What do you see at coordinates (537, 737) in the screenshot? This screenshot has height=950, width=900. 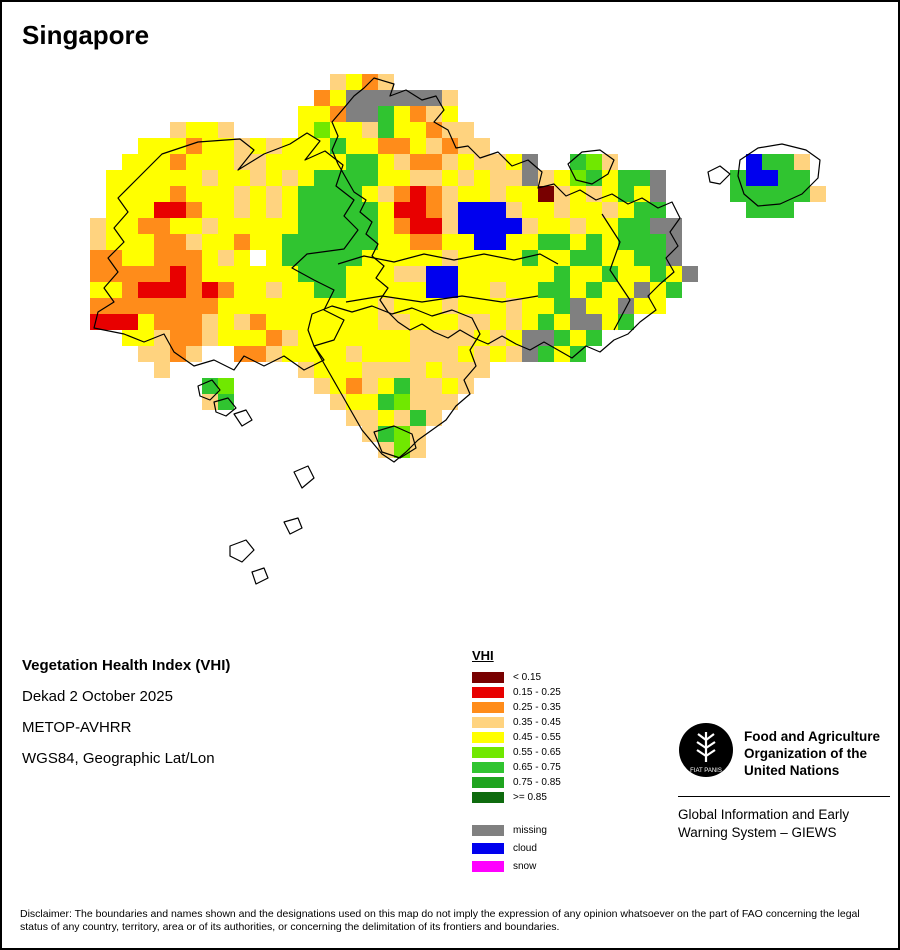 I see `legend-label: 0.45 - 0.55` at bounding box center [537, 737].